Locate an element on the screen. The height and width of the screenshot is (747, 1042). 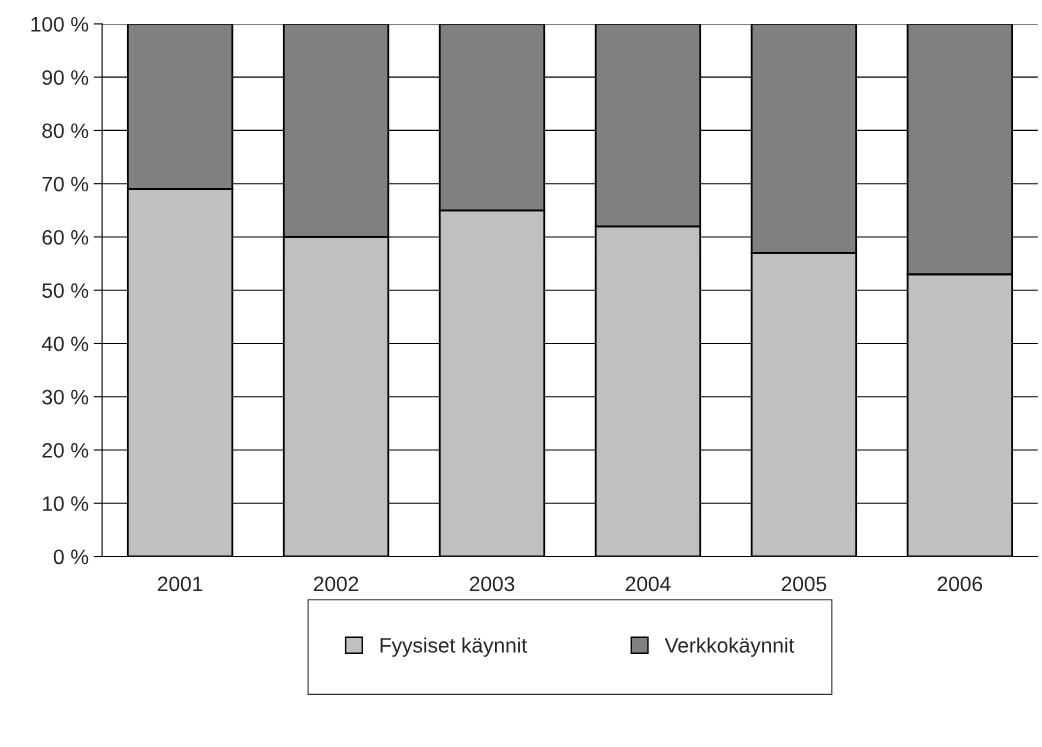
y-tick-label: 50 % is located at coordinates (65, 290).